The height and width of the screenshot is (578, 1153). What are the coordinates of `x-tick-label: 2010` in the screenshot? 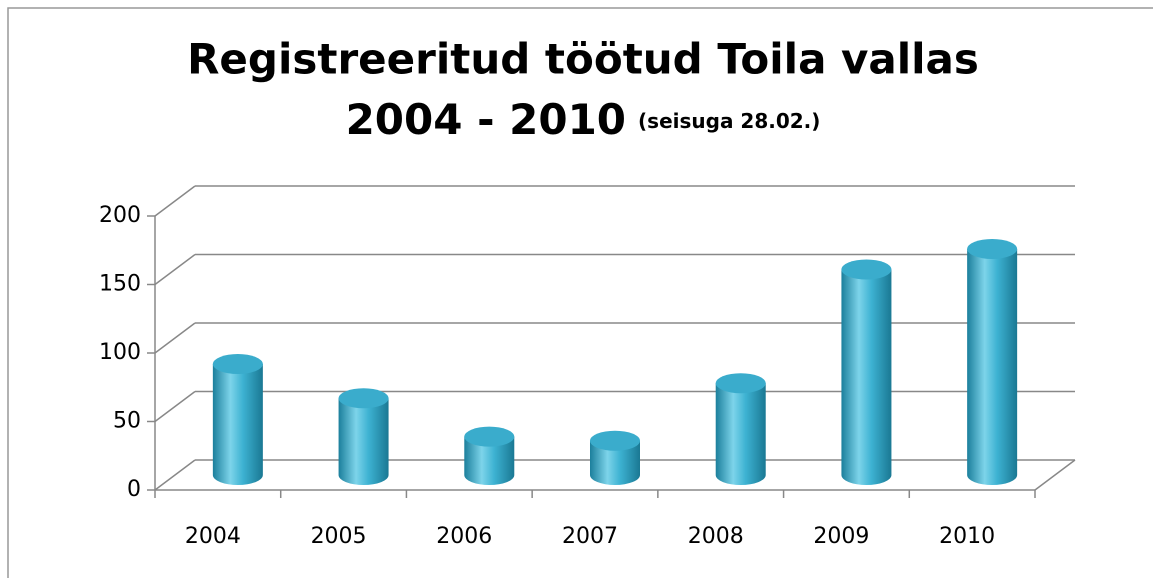 It's located at (967, 536).